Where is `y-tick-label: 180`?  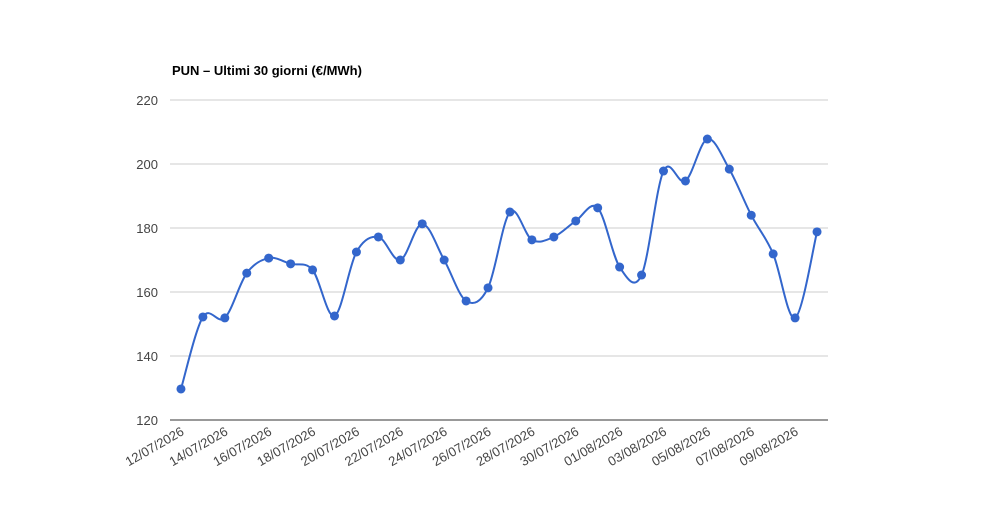 y-tick-label: 180 is located at coordinates (147, 228).